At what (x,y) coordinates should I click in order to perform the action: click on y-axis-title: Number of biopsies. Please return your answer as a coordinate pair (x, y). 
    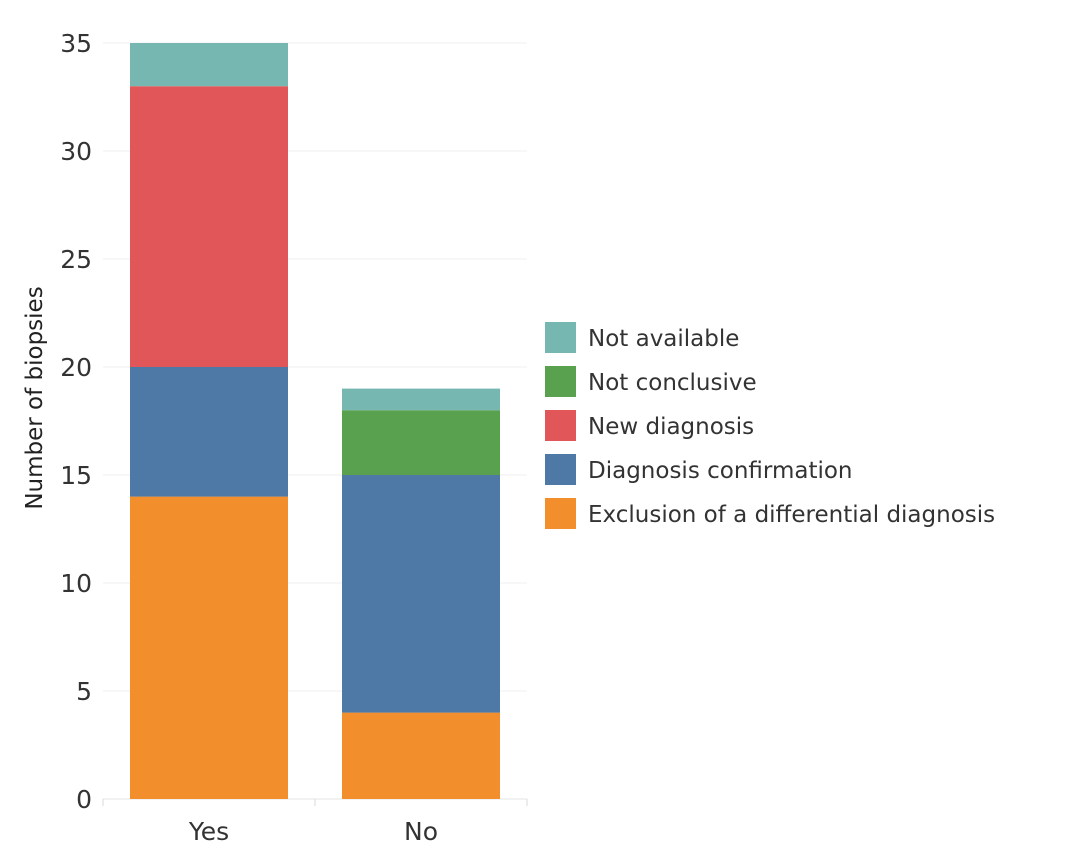
    Looking at the image, I should click on (35, 397).